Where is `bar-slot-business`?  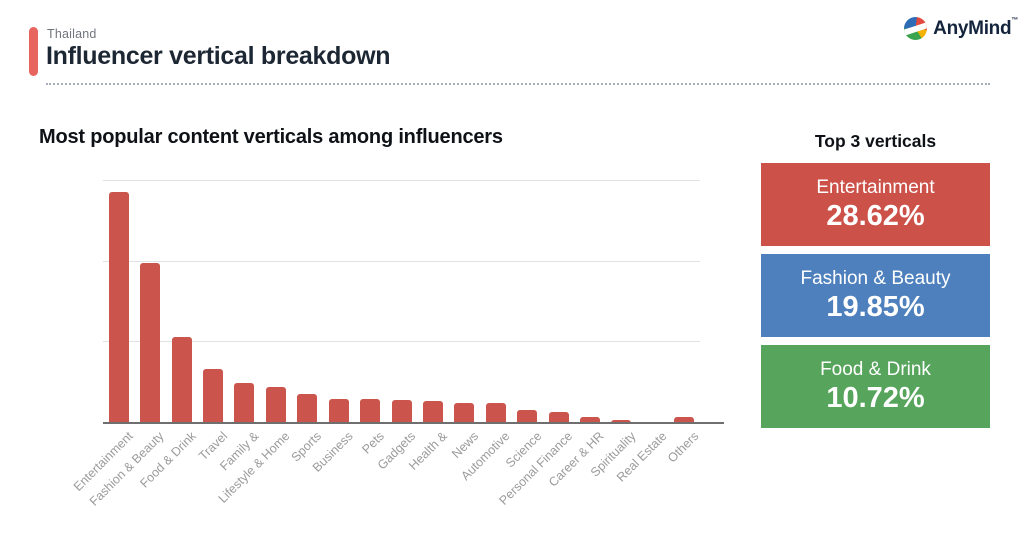
bar-slot-business is located at coordinates (338, 302).